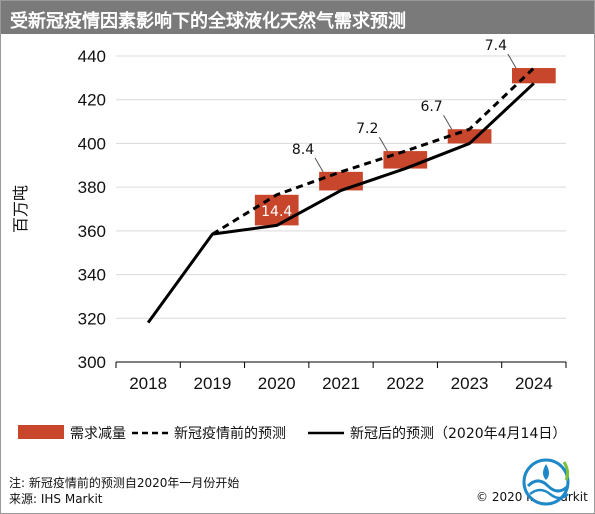 Image resolution: width=595 pixels, height=514 pixels. Describe the element at coordinates (534, 383) in the screenshot. I see `x-tick-label: 2024` at that location.